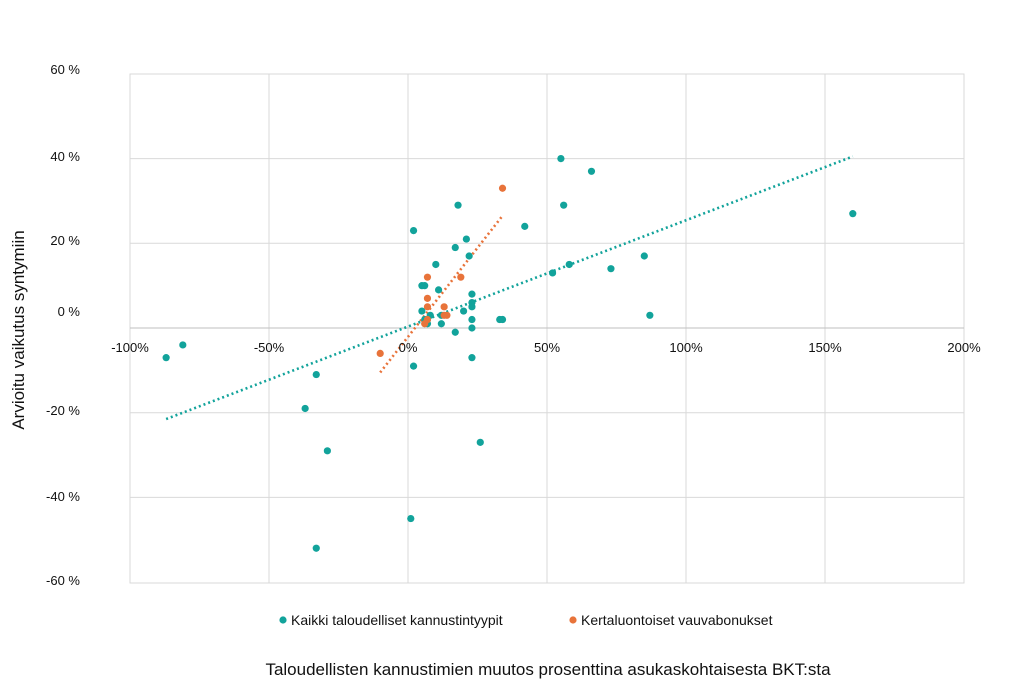 This screenshot has height=694, width=1024. Describe the element at coordinates (63, 580) in the screenshot. I see `y-tick-label: -60 %` at that location.